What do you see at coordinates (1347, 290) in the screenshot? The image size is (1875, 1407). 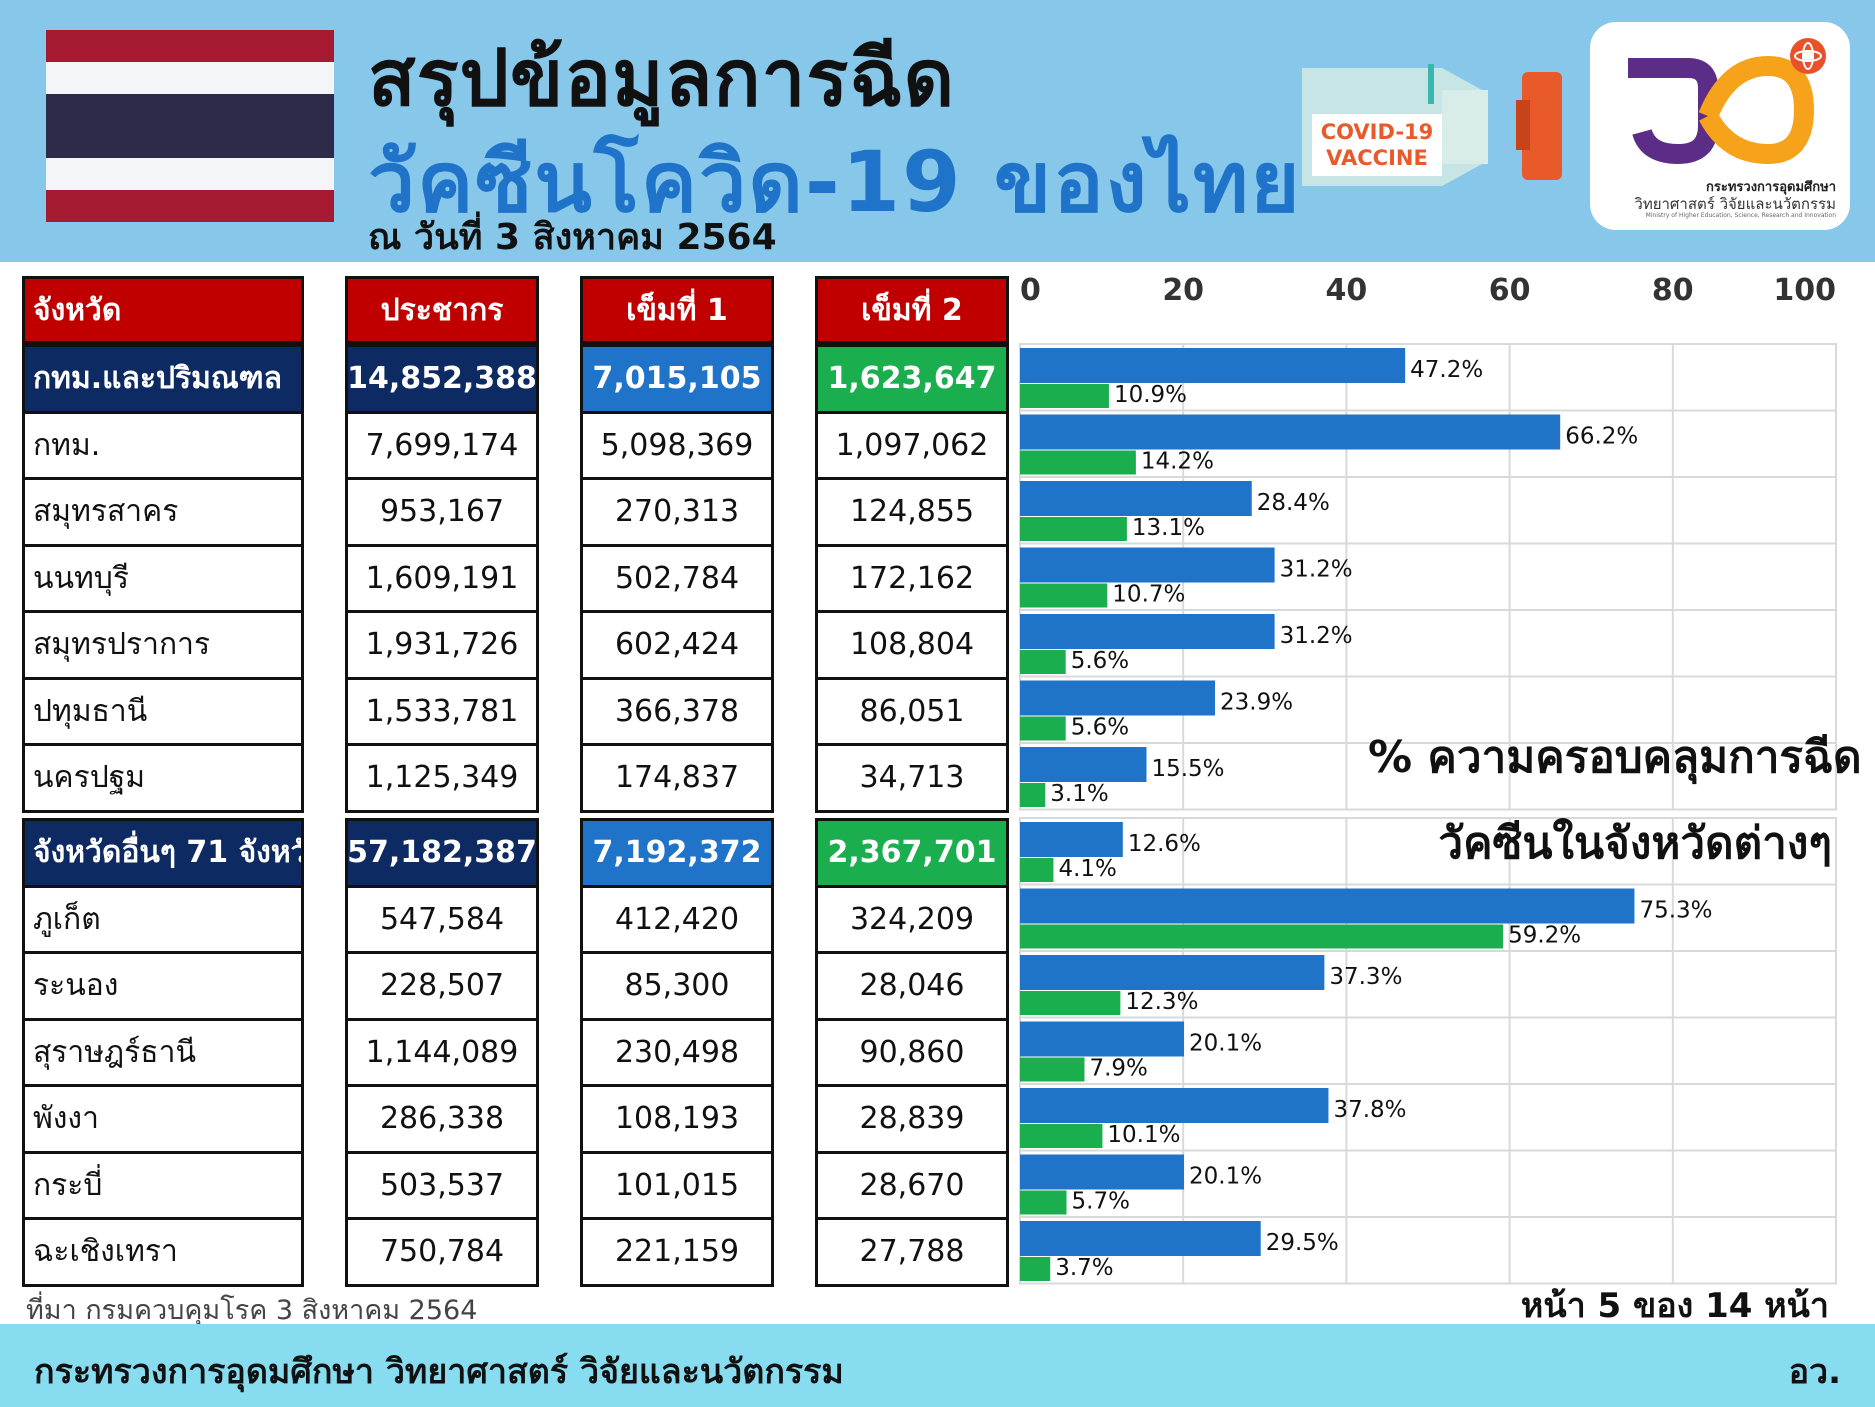 I see `x-tick-label: 40` at bounding box center [1347, 290].